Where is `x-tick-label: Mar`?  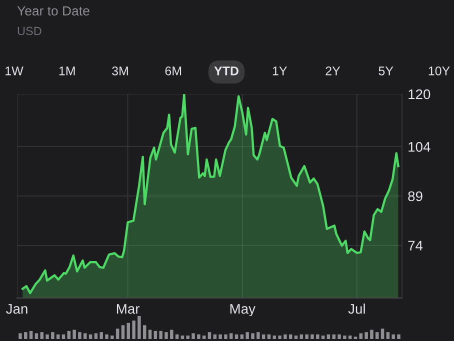 x-tick-label: Mar is located at coordinates (128, 309).